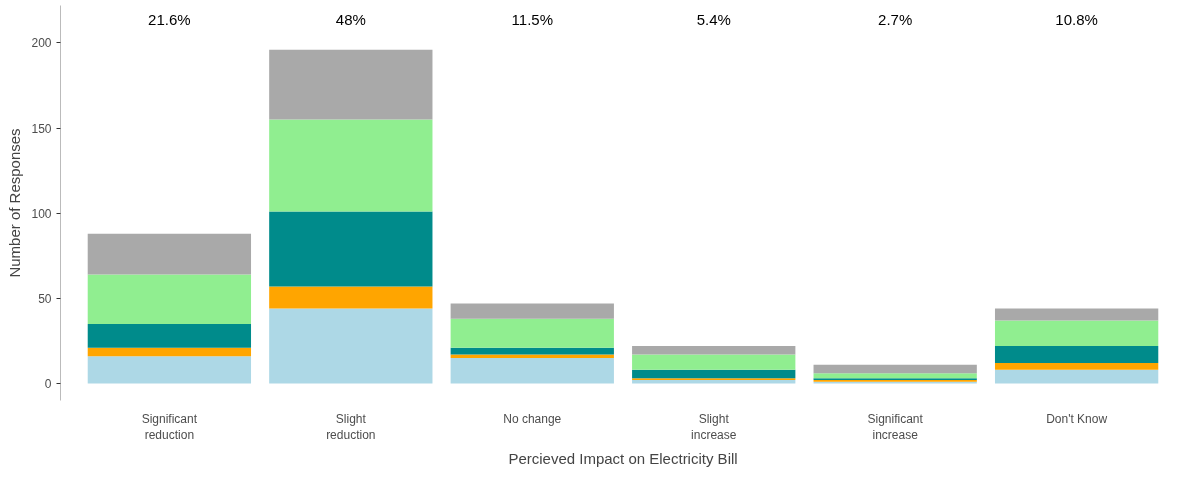 The height and width of the screenshot is (495, 1195). I want to click on y-axis-title: Number of Responses, so click(15, 203).